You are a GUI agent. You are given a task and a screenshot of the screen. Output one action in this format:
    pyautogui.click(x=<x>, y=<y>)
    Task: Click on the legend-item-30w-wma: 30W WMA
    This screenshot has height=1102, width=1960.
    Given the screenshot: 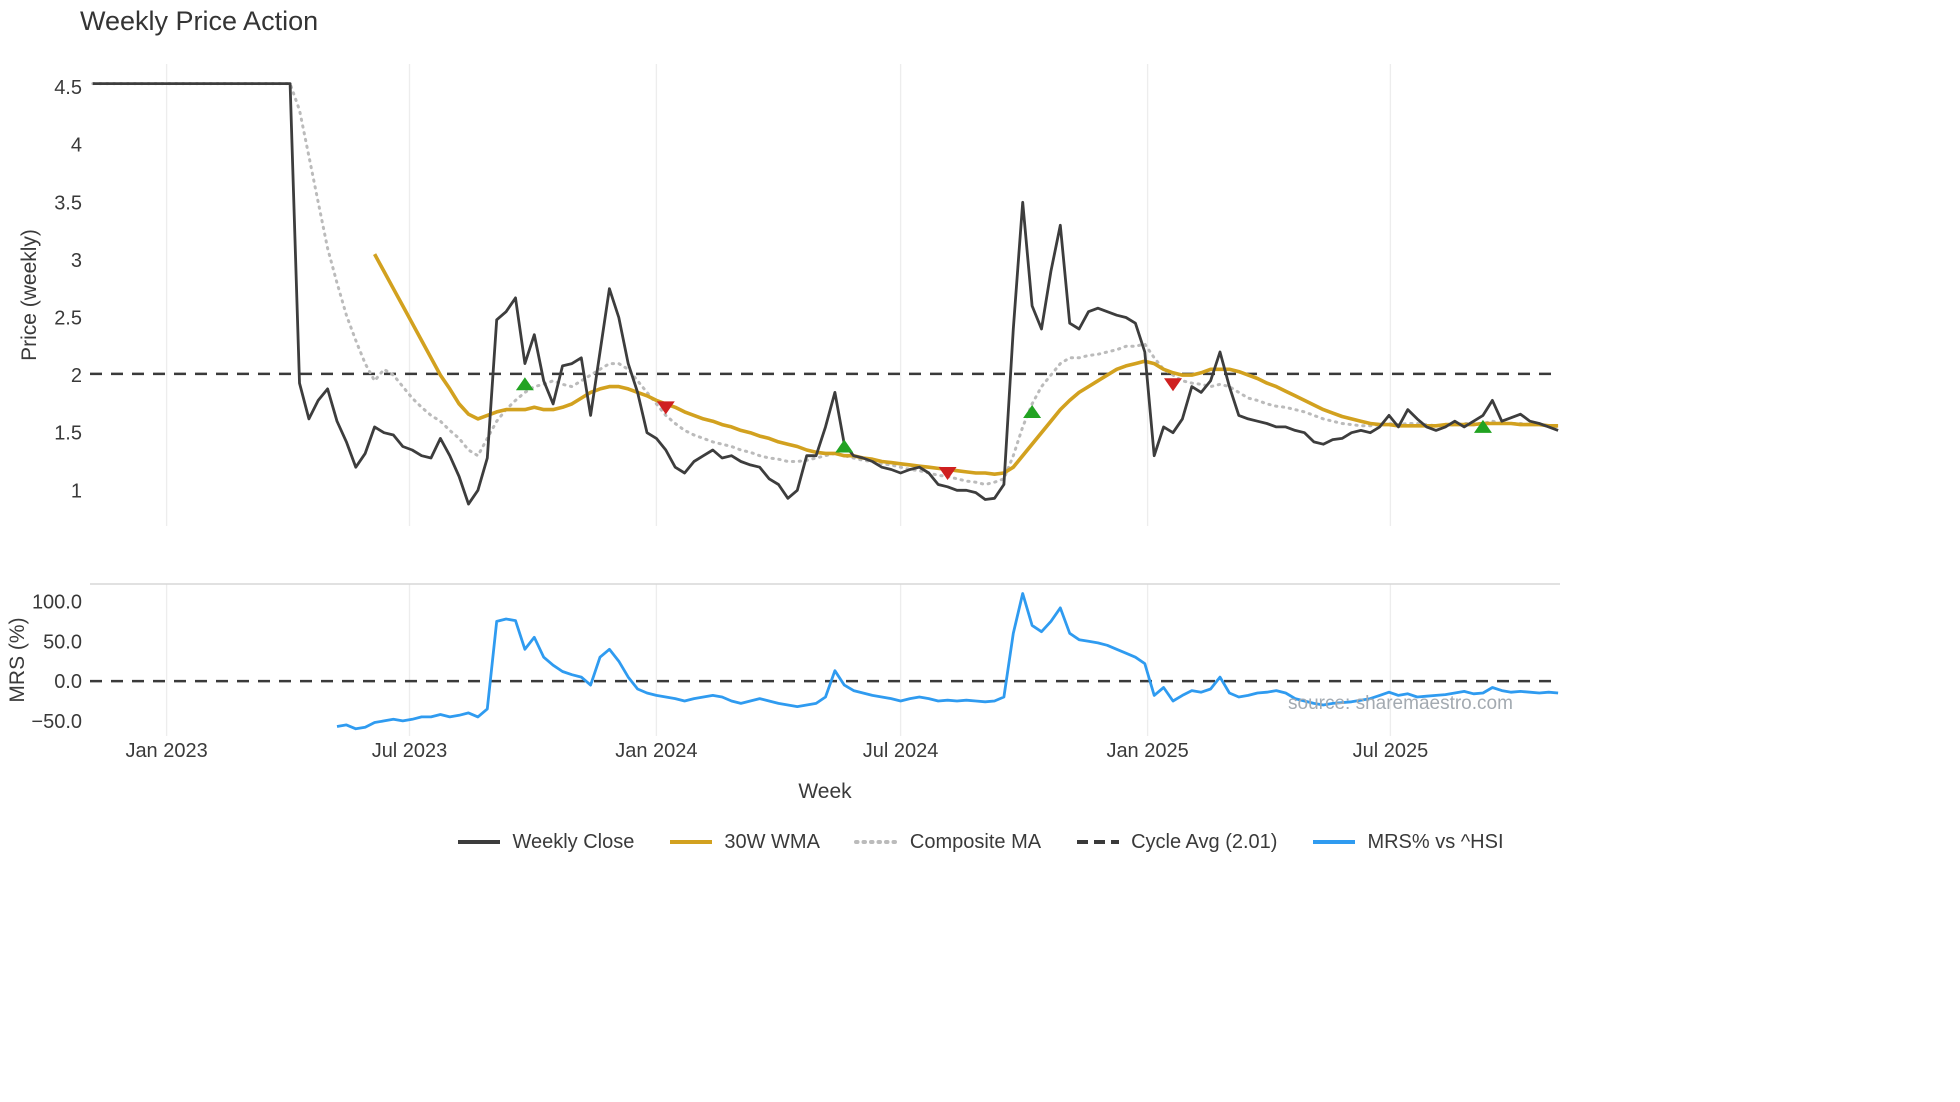 What is the action you would take?
    pyautogui.click(x=744, y=842)
    